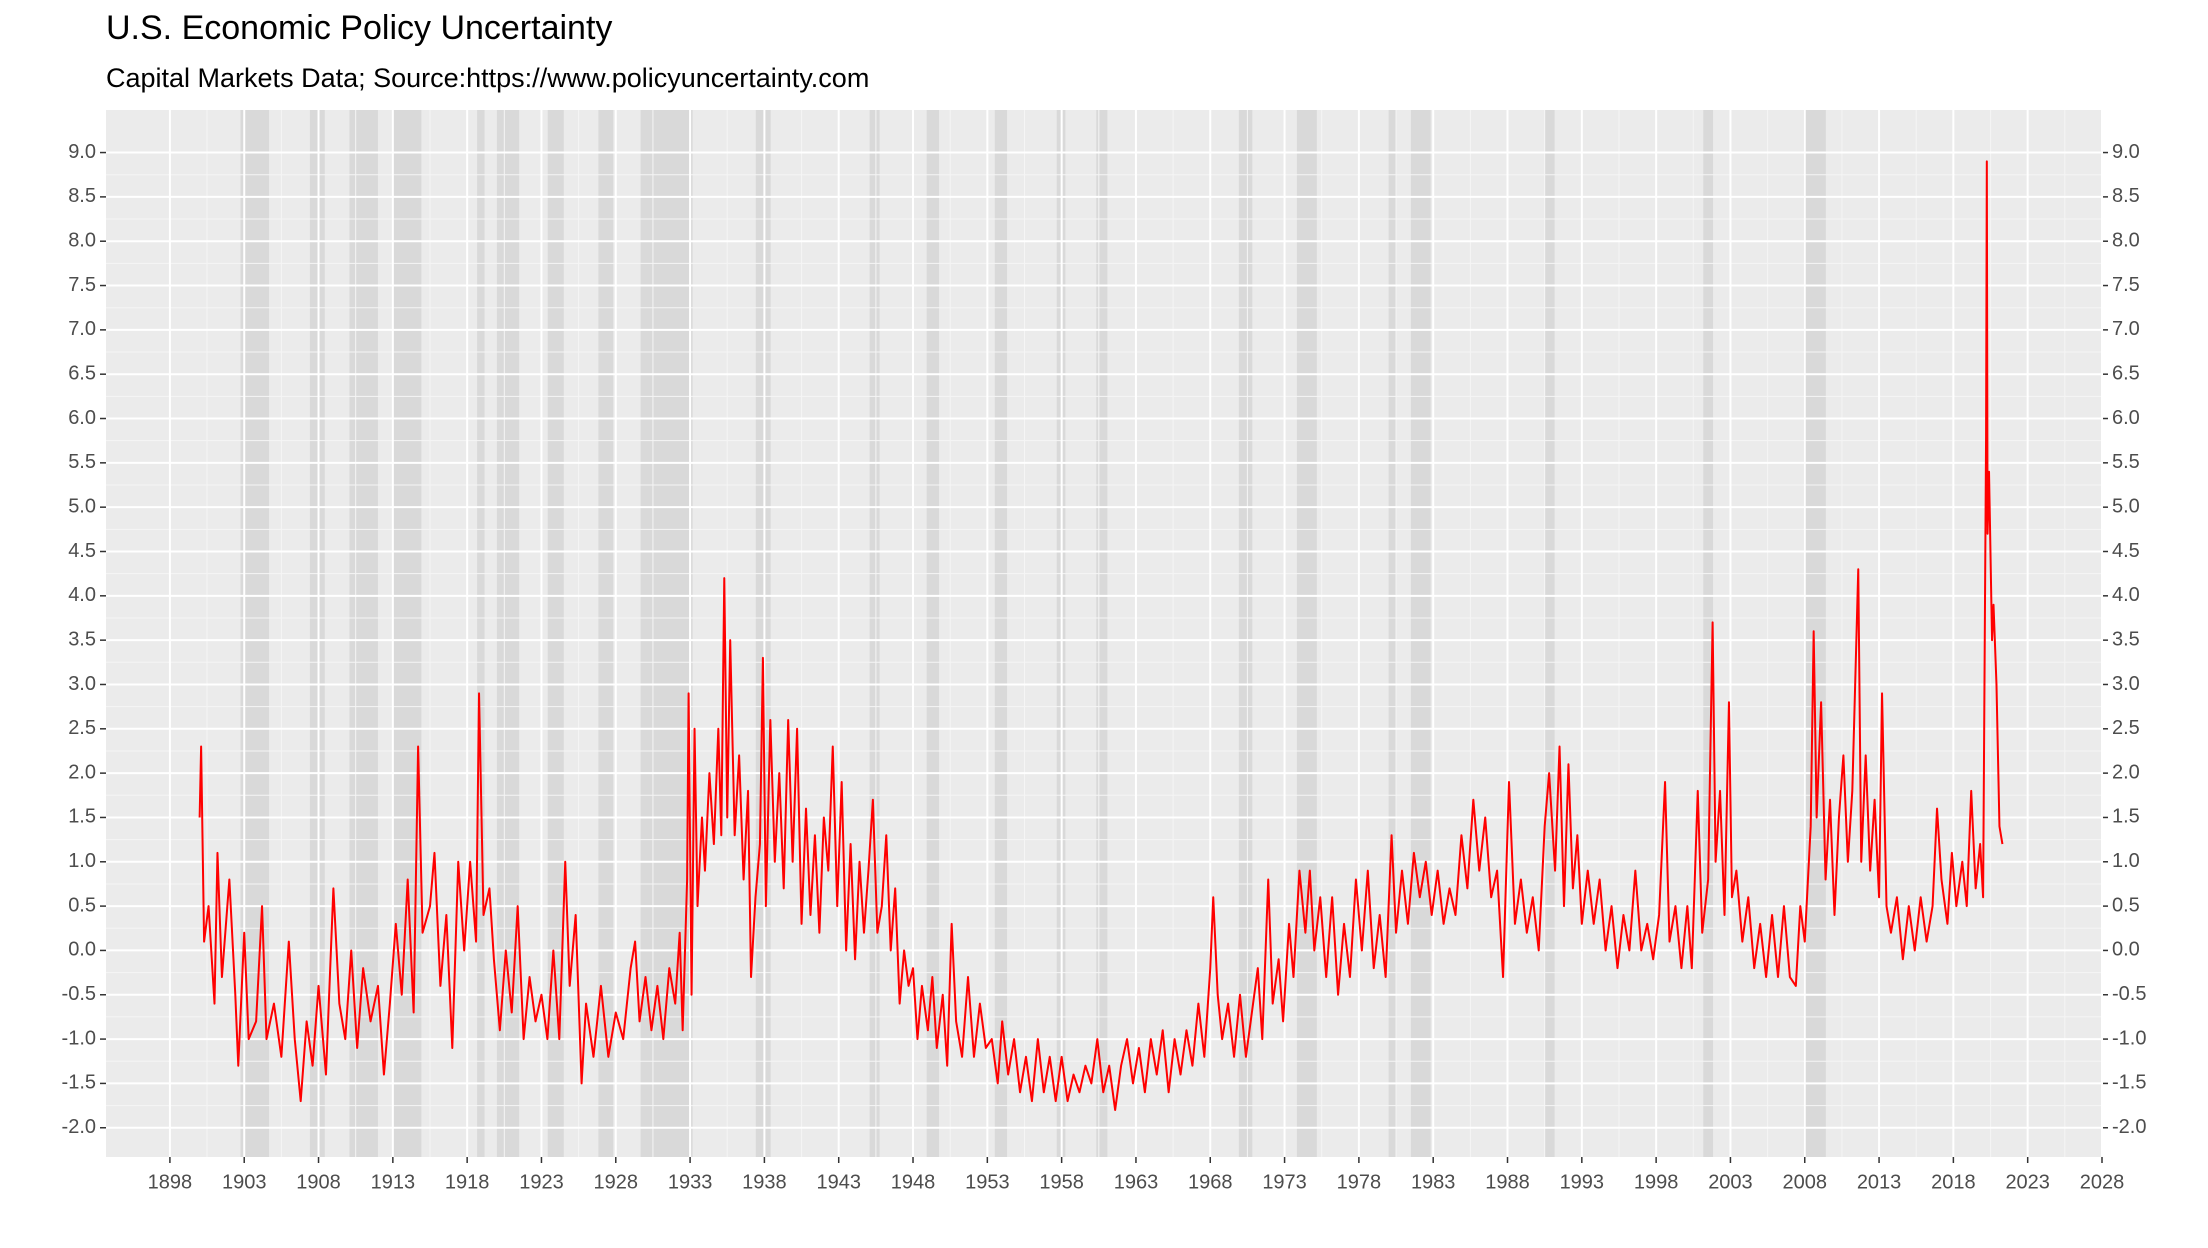 This screenshot has width=2208, height=1248. I want to click on y2-tick-label: 9.0, so click(2126, 152).